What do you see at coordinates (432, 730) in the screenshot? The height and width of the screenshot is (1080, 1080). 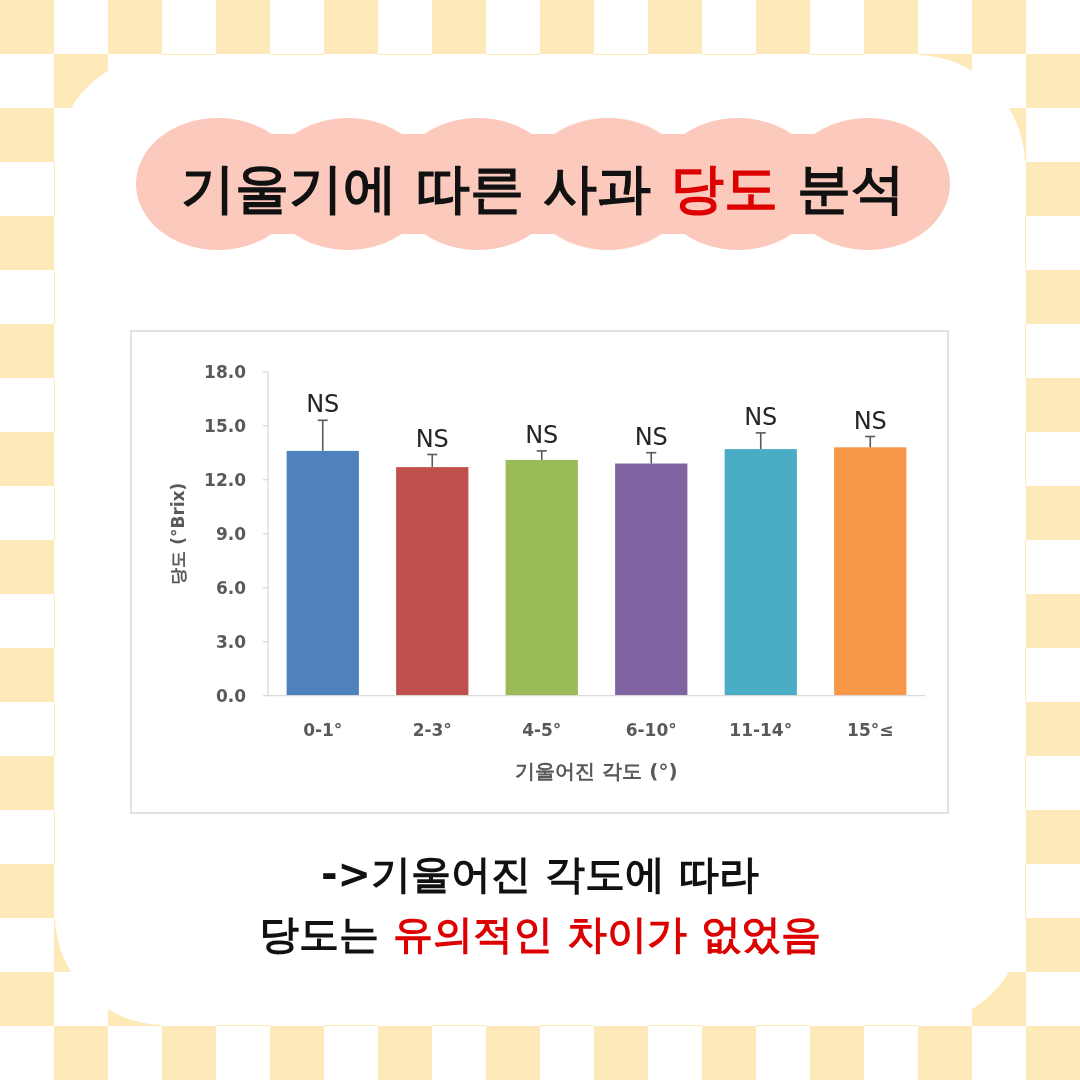 I see `x-tick-label: 2-3°` at bounding box center [432, 730].